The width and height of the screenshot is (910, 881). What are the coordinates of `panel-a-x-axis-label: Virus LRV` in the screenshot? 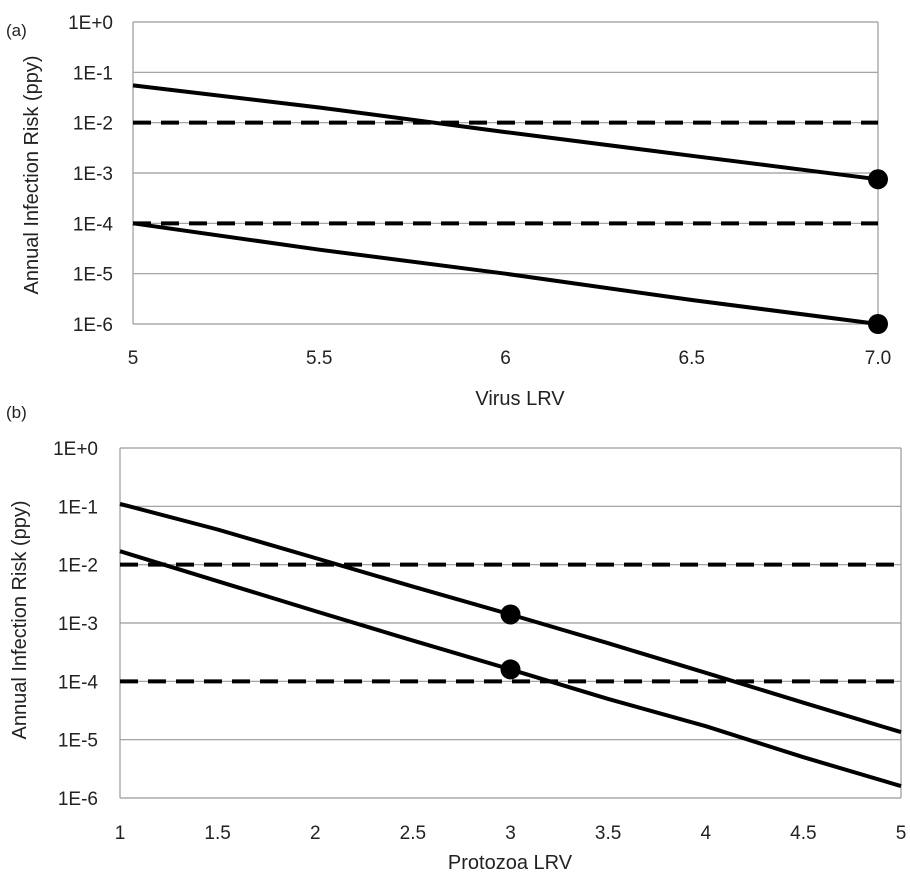 It's located at (520, 399).